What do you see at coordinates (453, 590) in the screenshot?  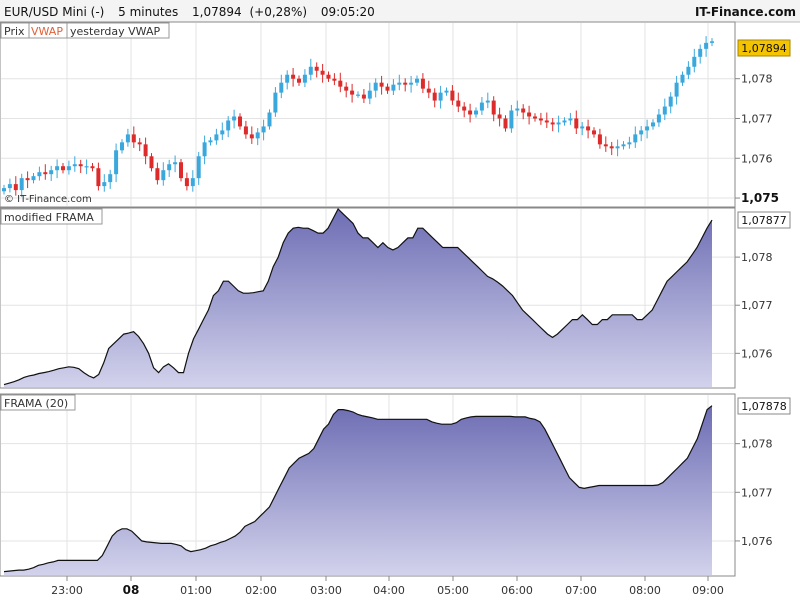 I see `time-tick: 05:00` at bounding box center [453, 590].